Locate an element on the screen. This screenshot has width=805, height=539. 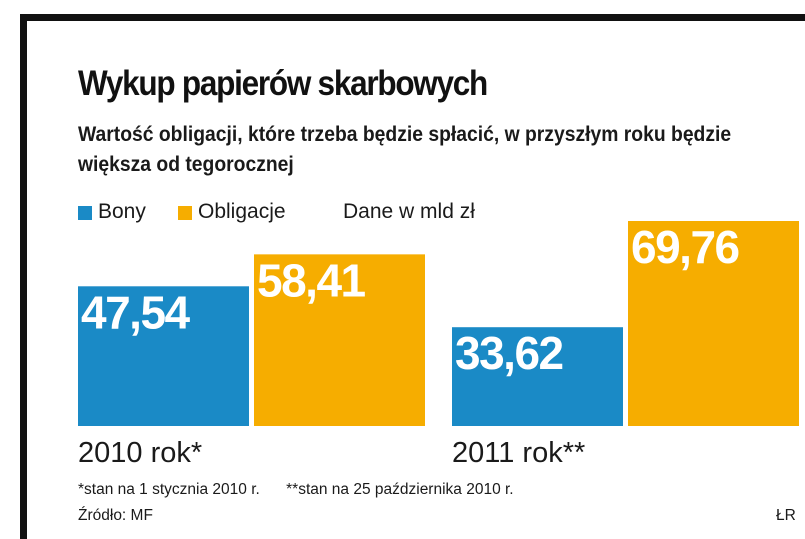
data-label-obligacje-2011: 69,76 is located at coordinates (685, 247).